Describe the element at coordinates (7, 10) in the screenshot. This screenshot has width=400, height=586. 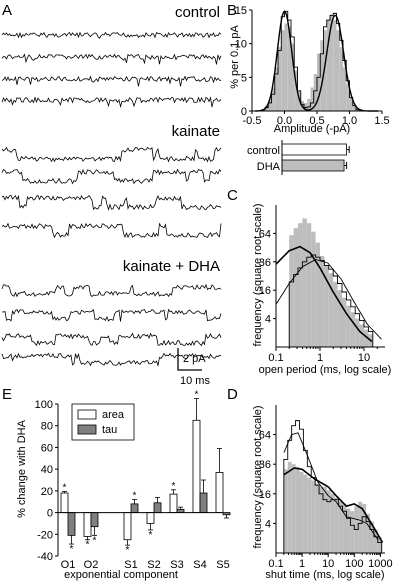
I see `panel-letter-a: A` at that location.